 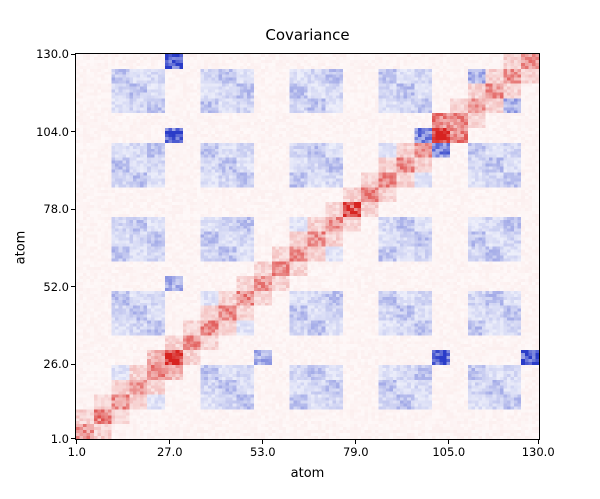 I want to click on y-tick-label: 1.0, so click(x=59, y=438).